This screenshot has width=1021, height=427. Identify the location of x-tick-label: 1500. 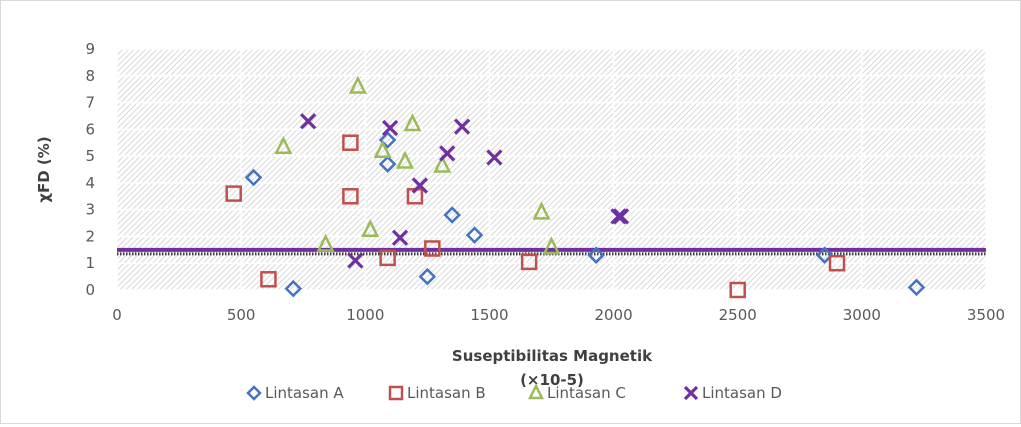
(489, 315).